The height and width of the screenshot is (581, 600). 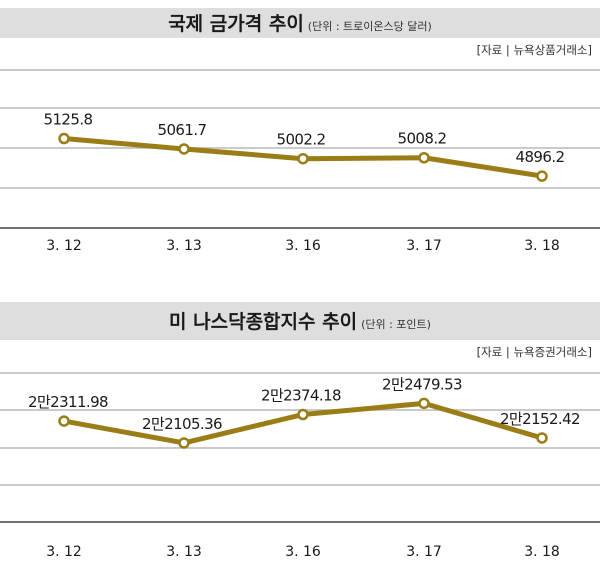 I want to click on data-label: 2만2479.53, so click(x=422, y=384).